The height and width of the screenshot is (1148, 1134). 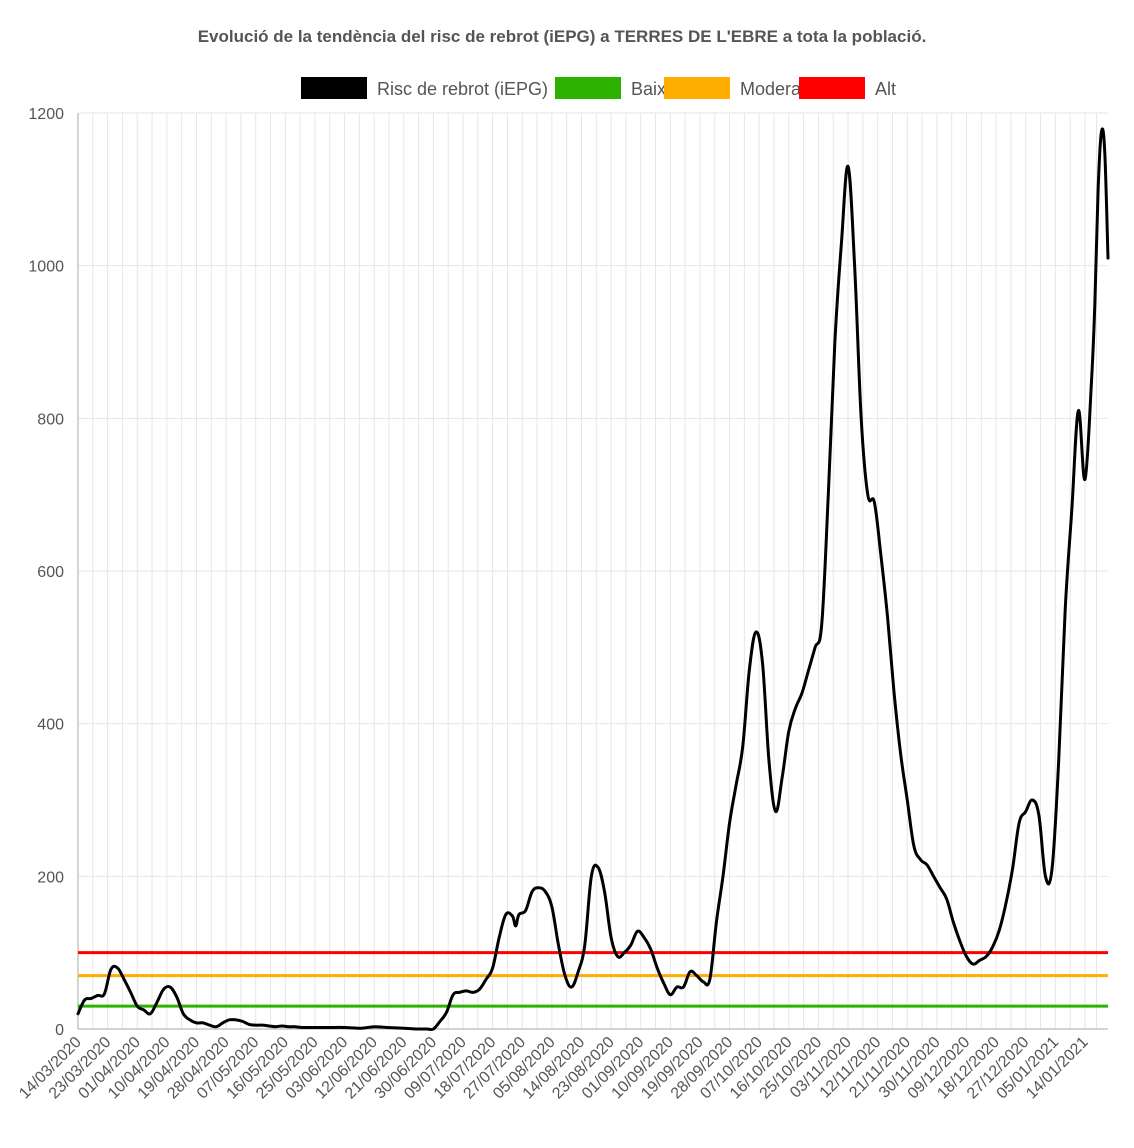 I want to click on y-tick-label-1000: 1000, so click(x=46, y=267).